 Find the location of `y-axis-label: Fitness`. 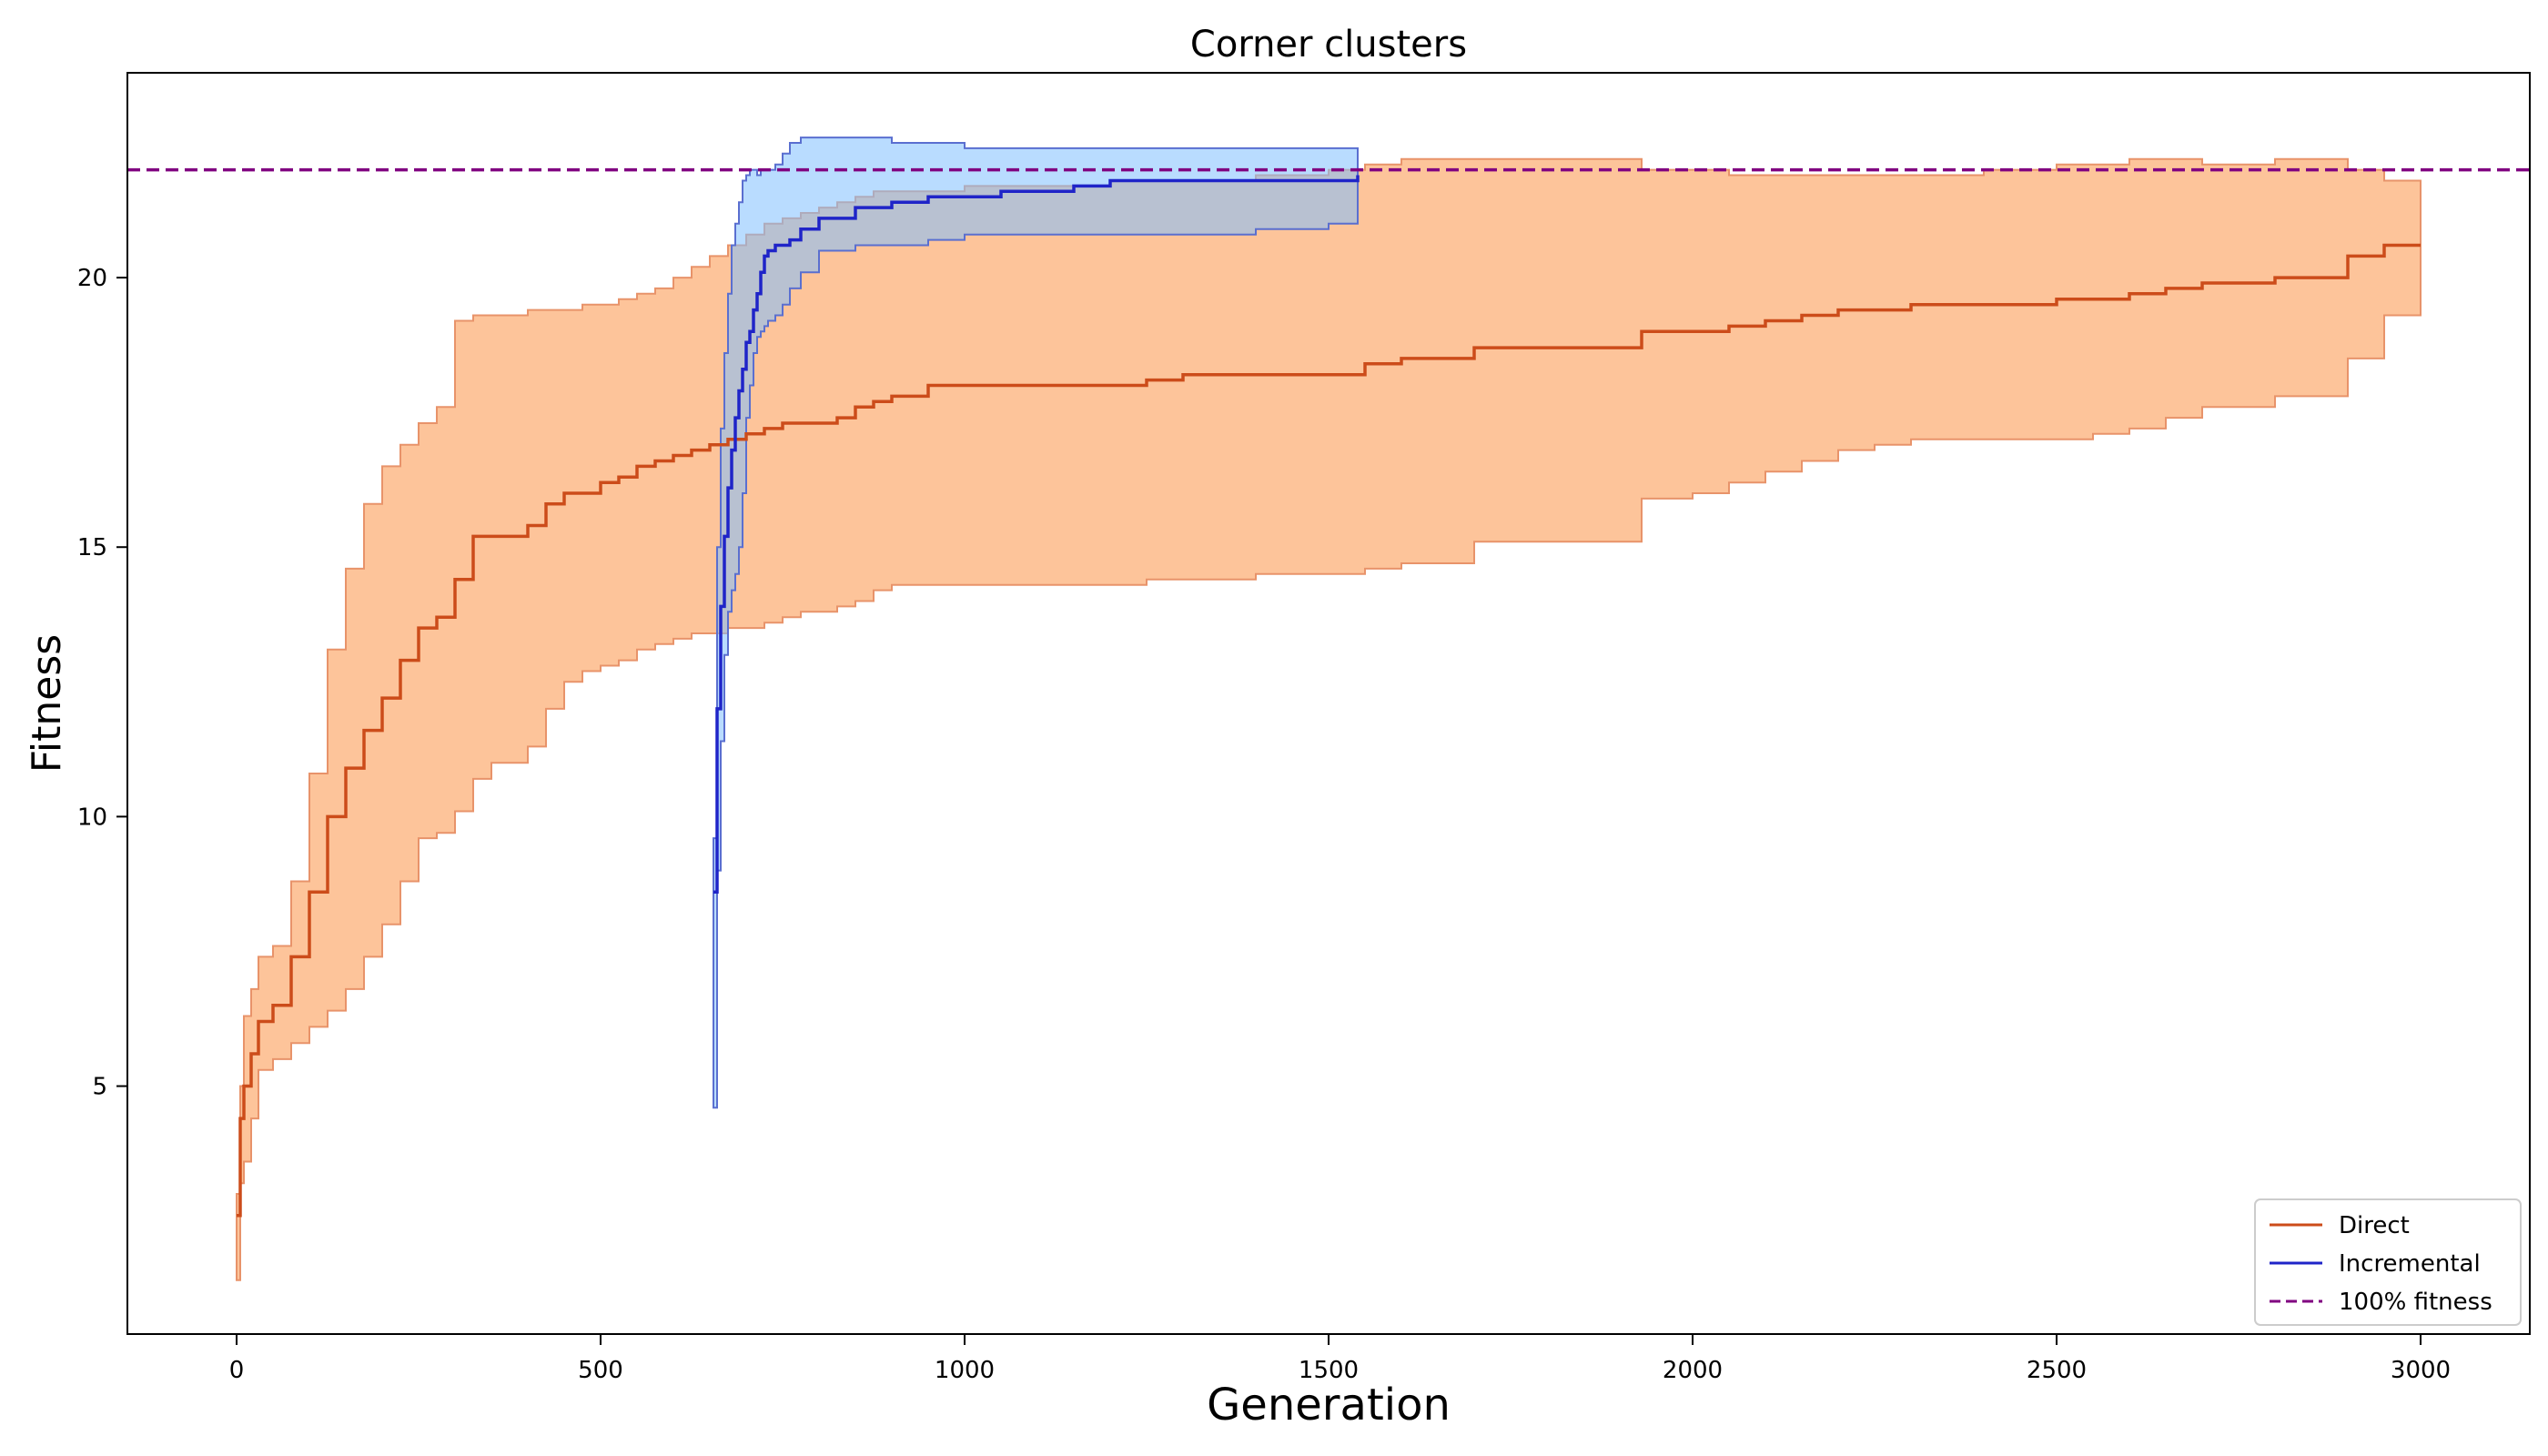

y-axis-label: Fitness is located at coordinates (47, 703).